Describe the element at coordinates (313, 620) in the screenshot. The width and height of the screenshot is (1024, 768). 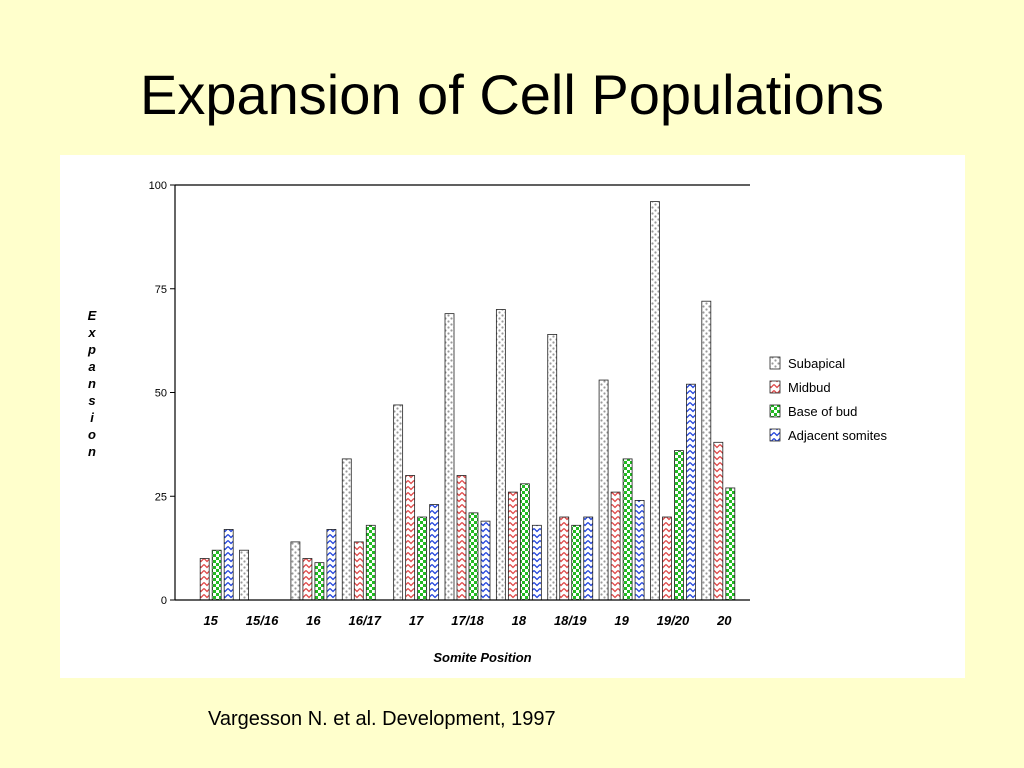
I see `x-tick-label: 16` at that location.